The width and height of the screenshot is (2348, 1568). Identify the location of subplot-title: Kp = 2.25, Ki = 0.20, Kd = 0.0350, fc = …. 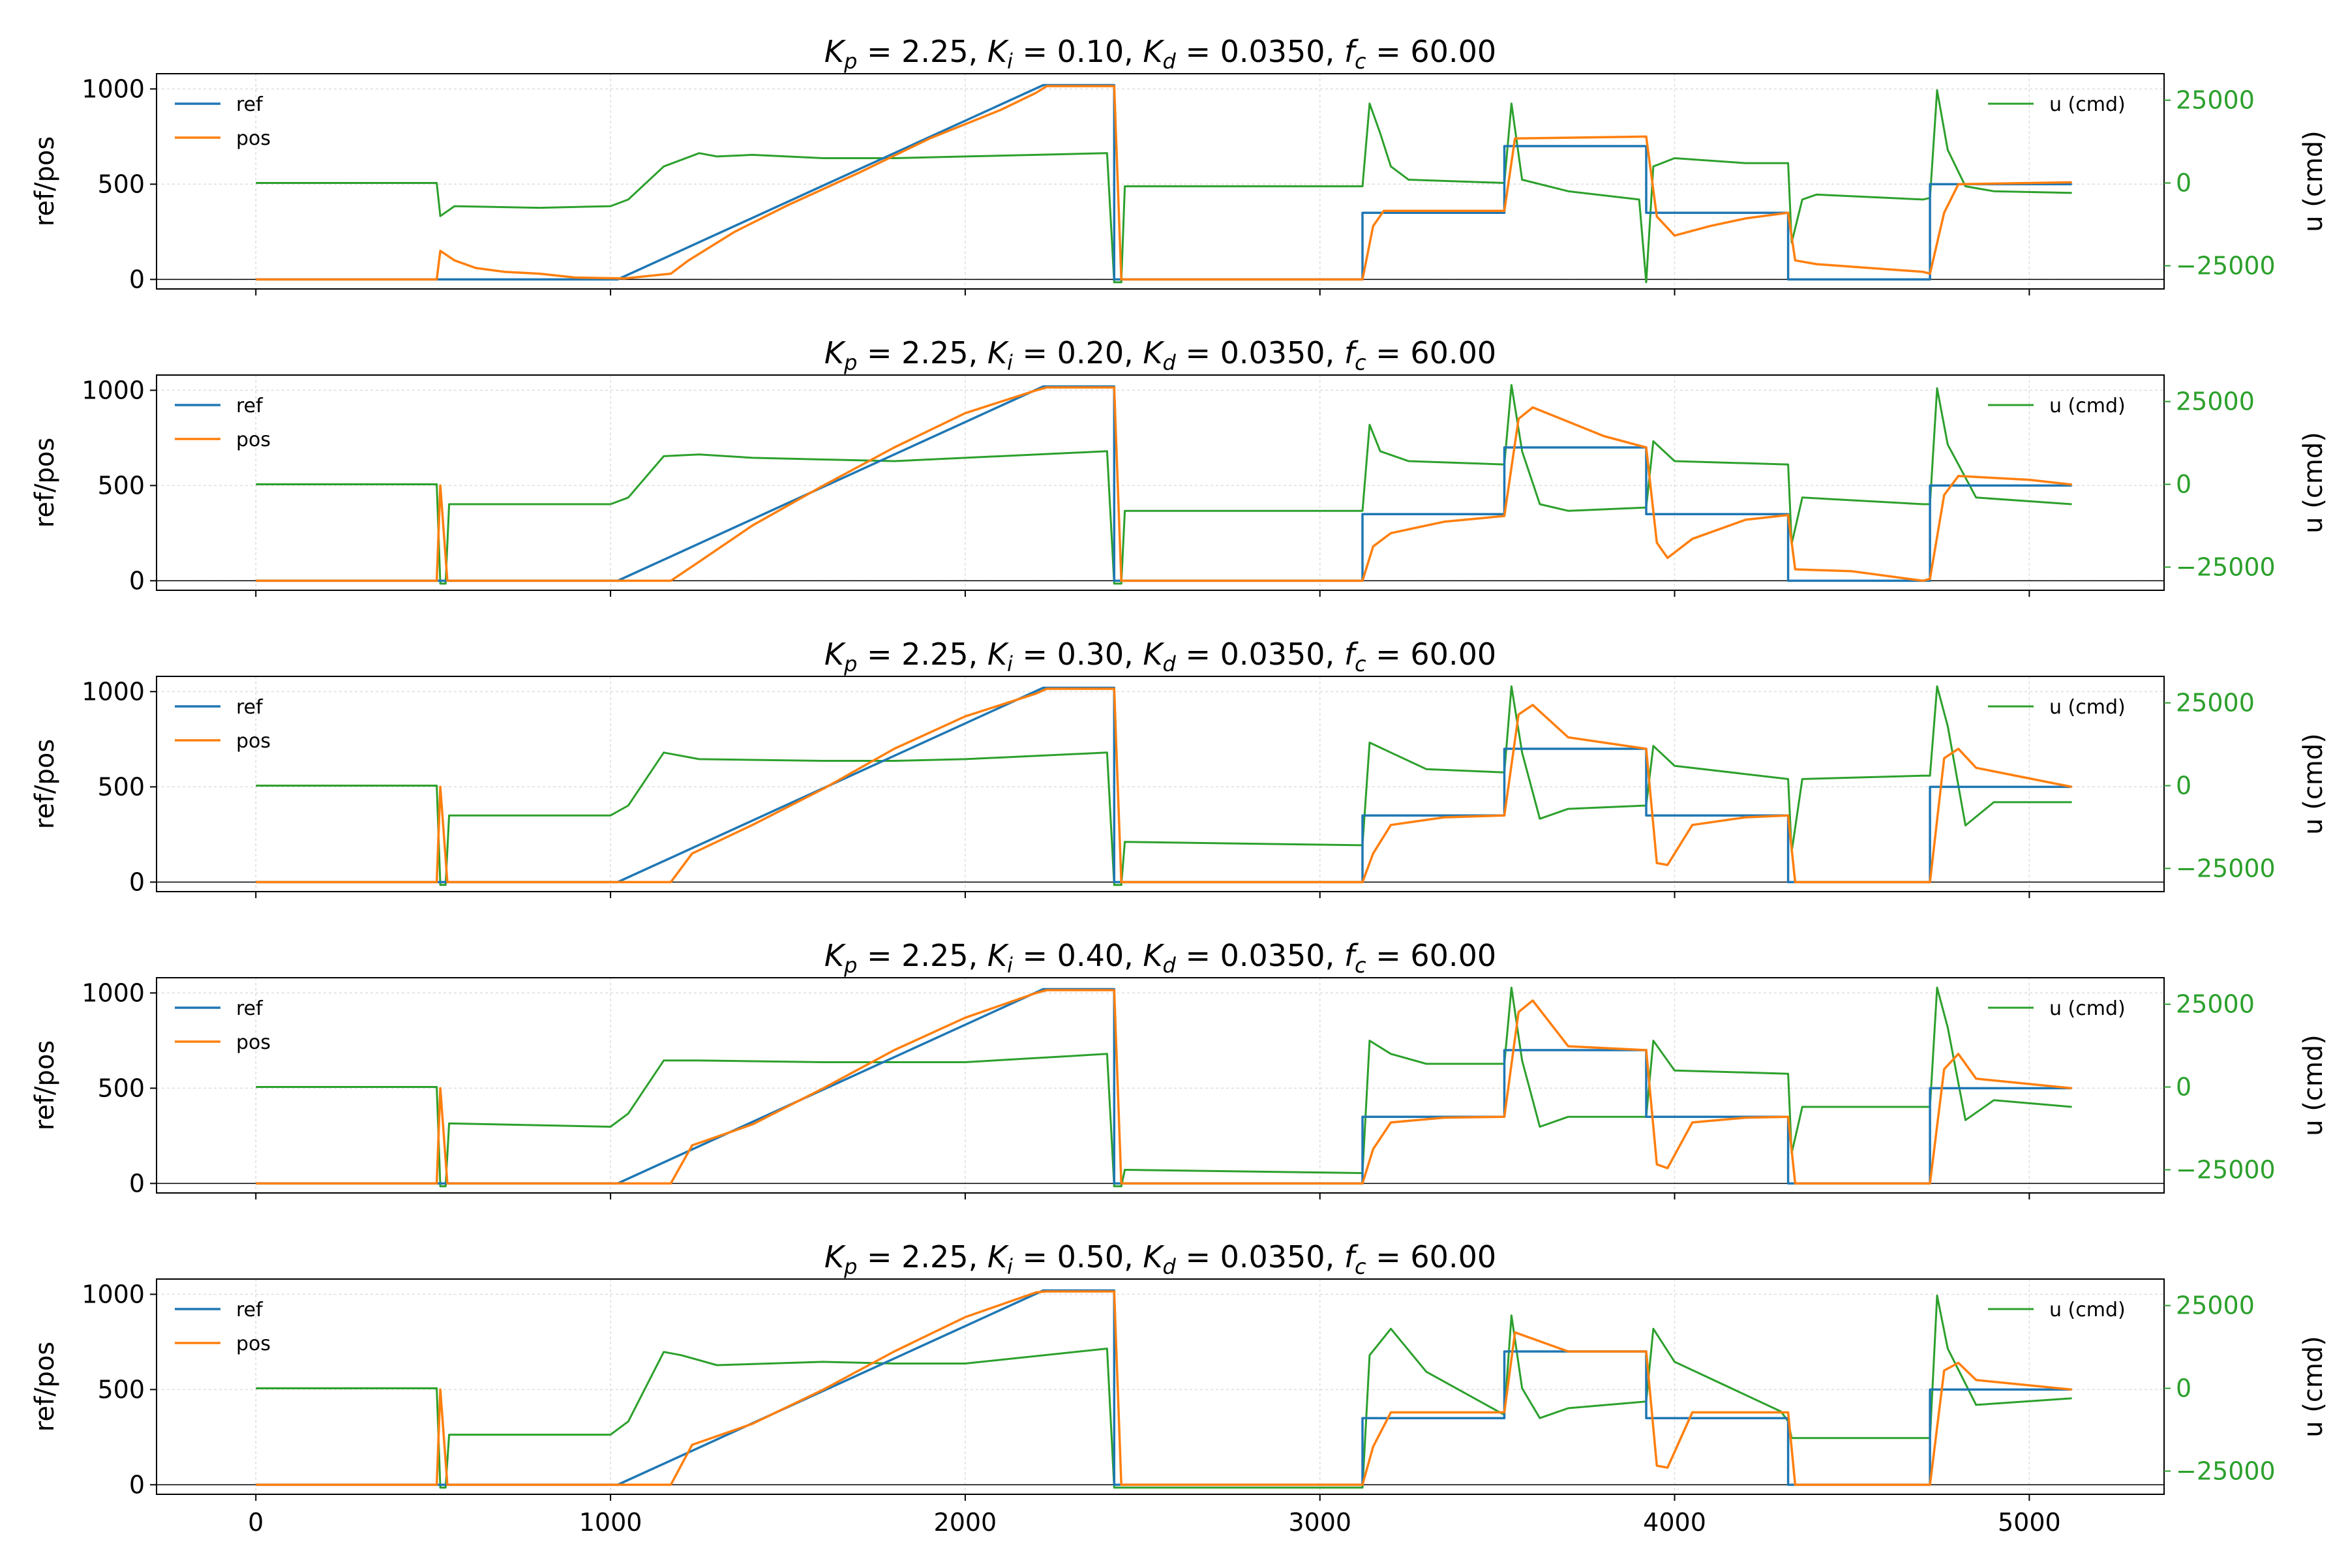
(1160, 355).